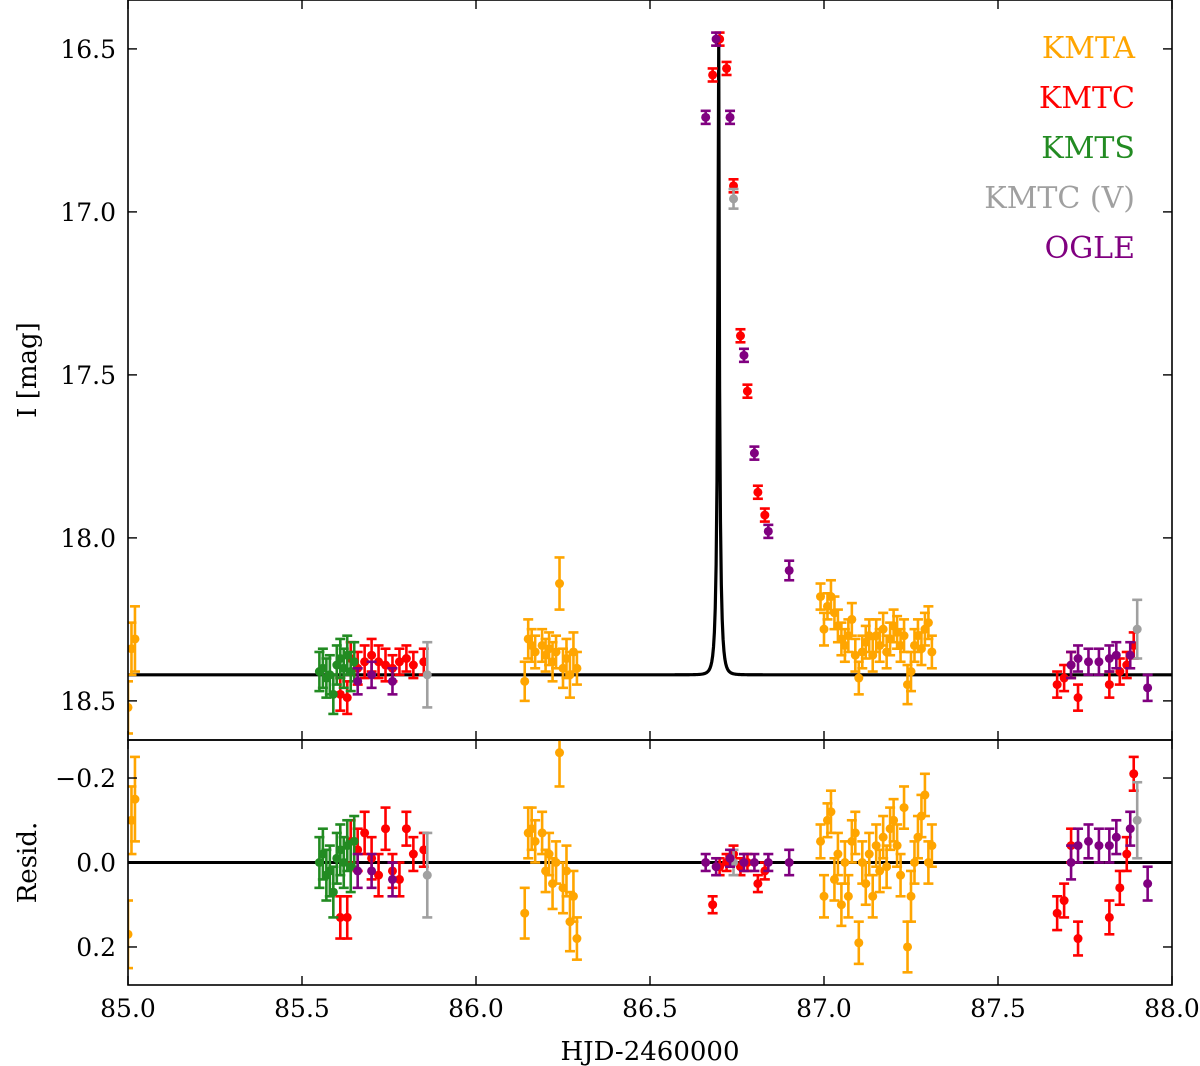 The width and height of the screenshot is (1200, 1066). I want to click on series-kmts, so click(337, 866).